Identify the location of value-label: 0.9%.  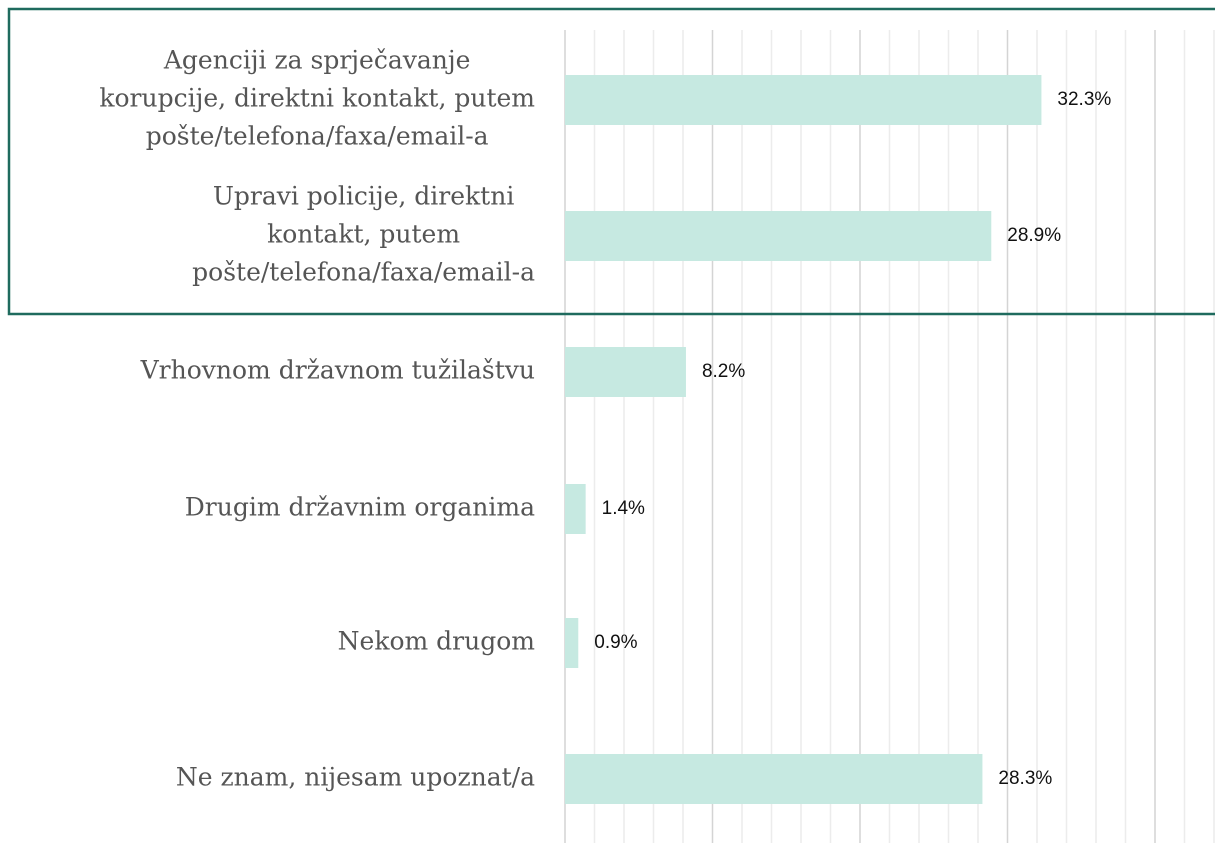
(615, 642).